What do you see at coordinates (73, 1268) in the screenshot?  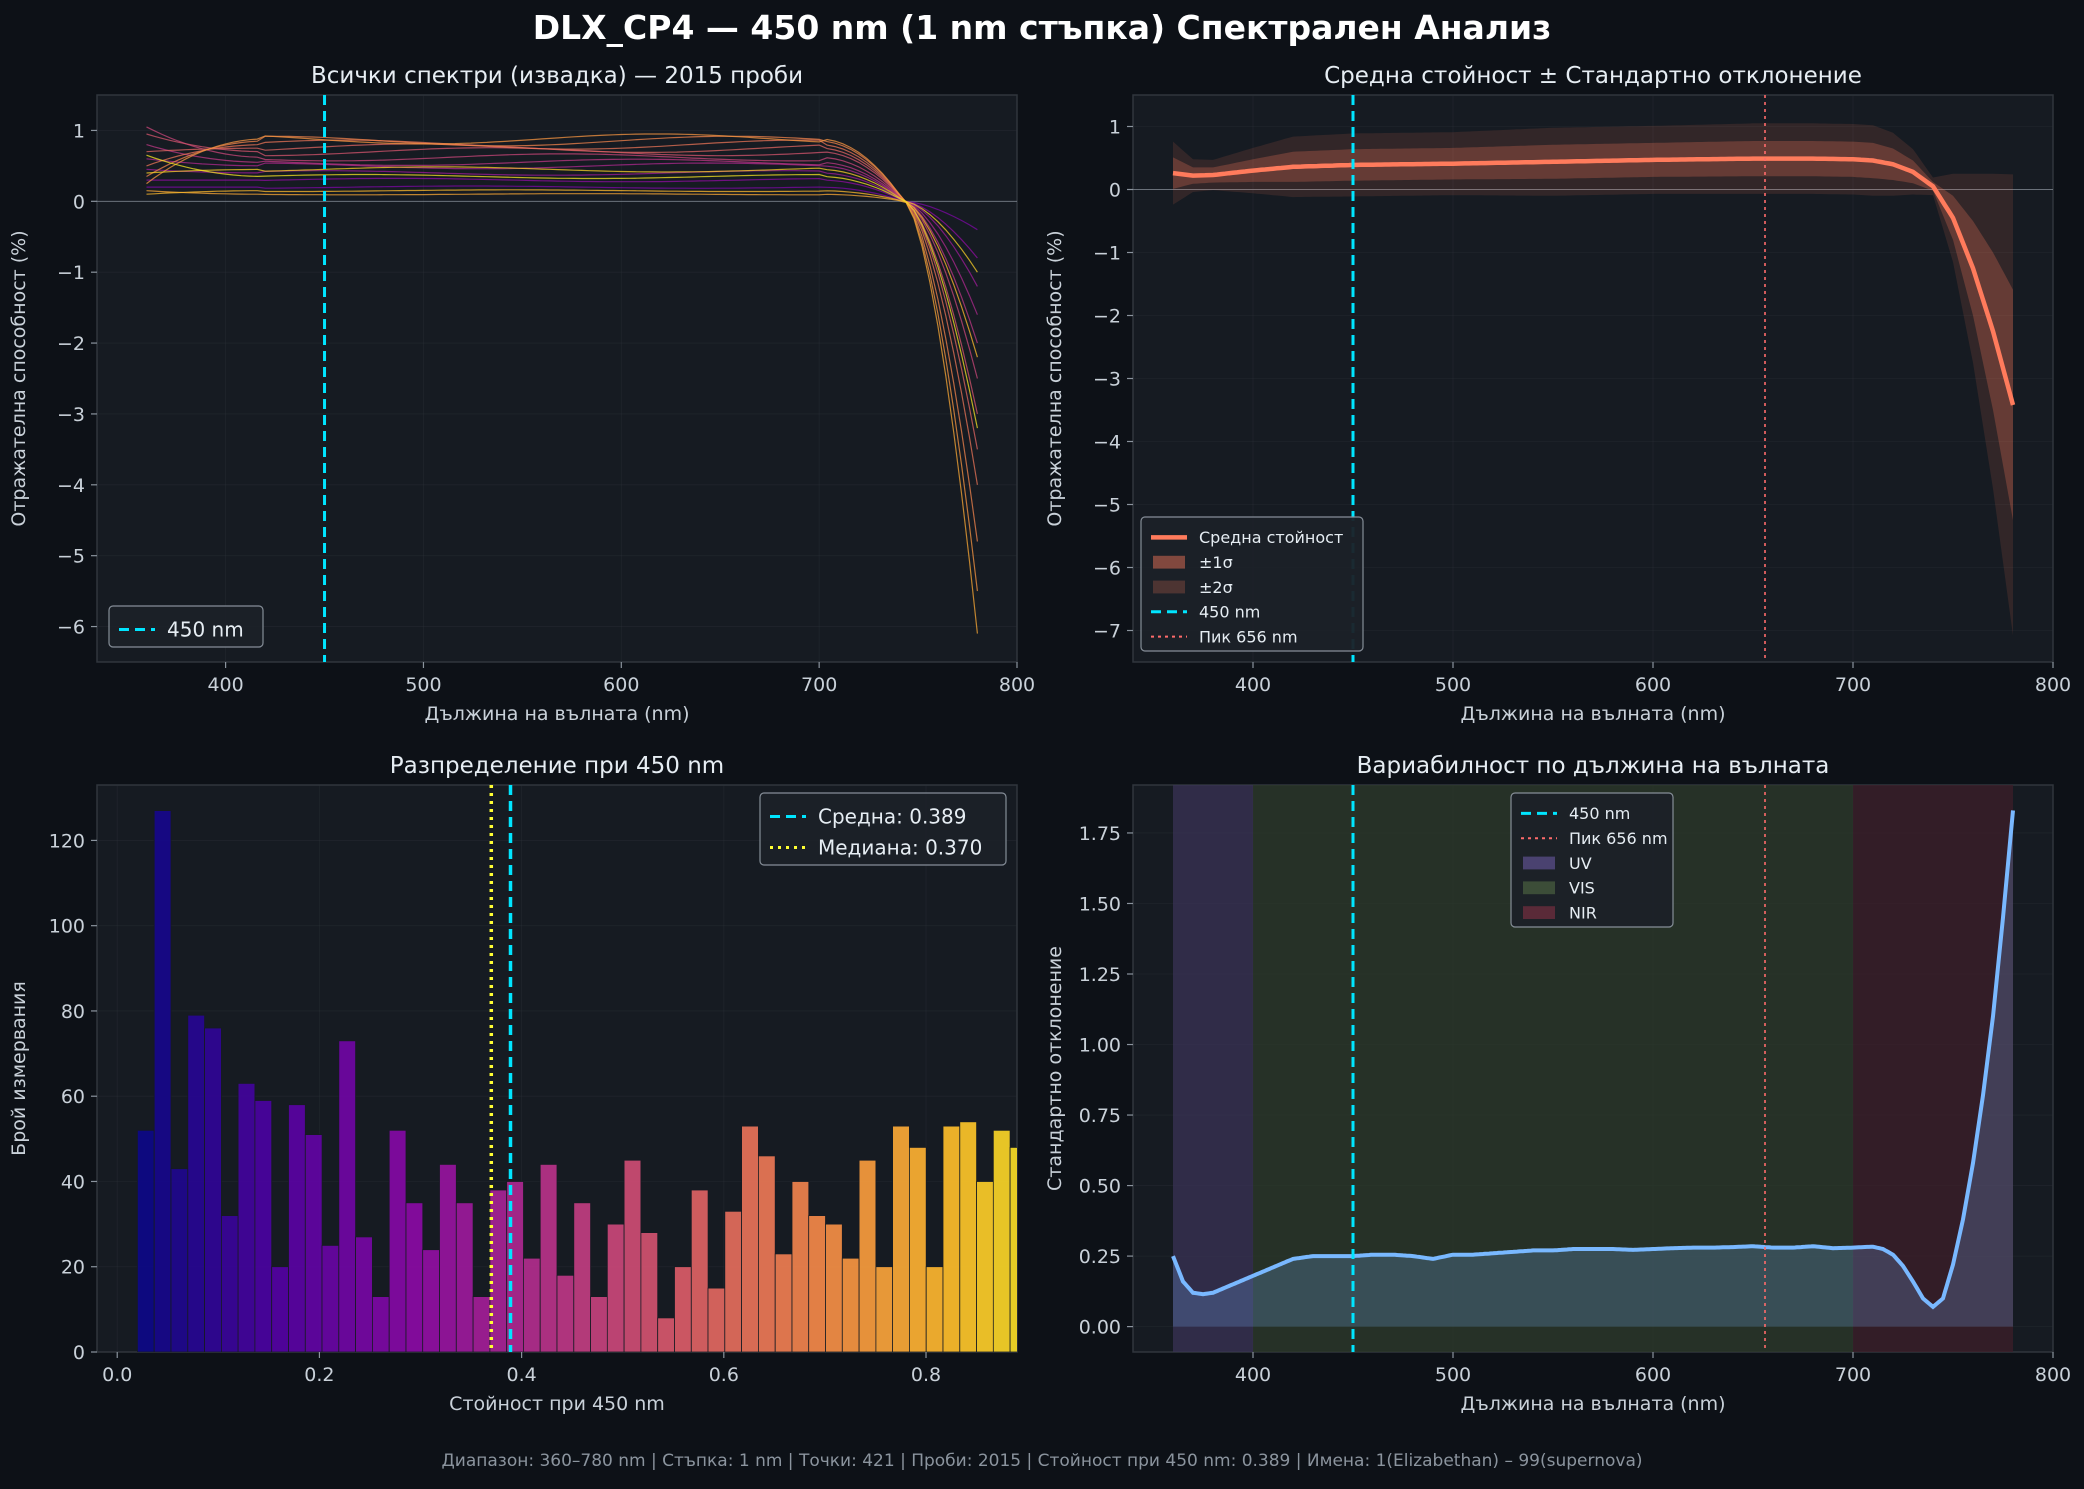 I see `y-tick-label: 20` at bounding box center [73, 1268].